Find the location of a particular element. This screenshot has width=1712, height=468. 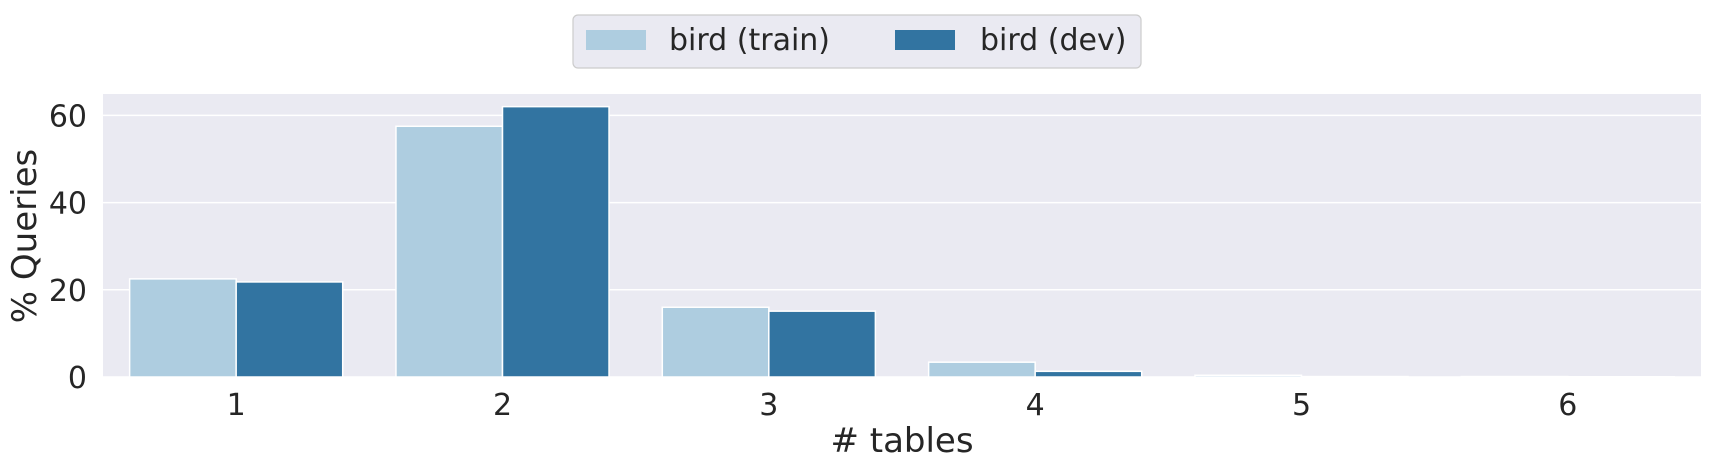

legend-box is located at coordinates (857, 41).